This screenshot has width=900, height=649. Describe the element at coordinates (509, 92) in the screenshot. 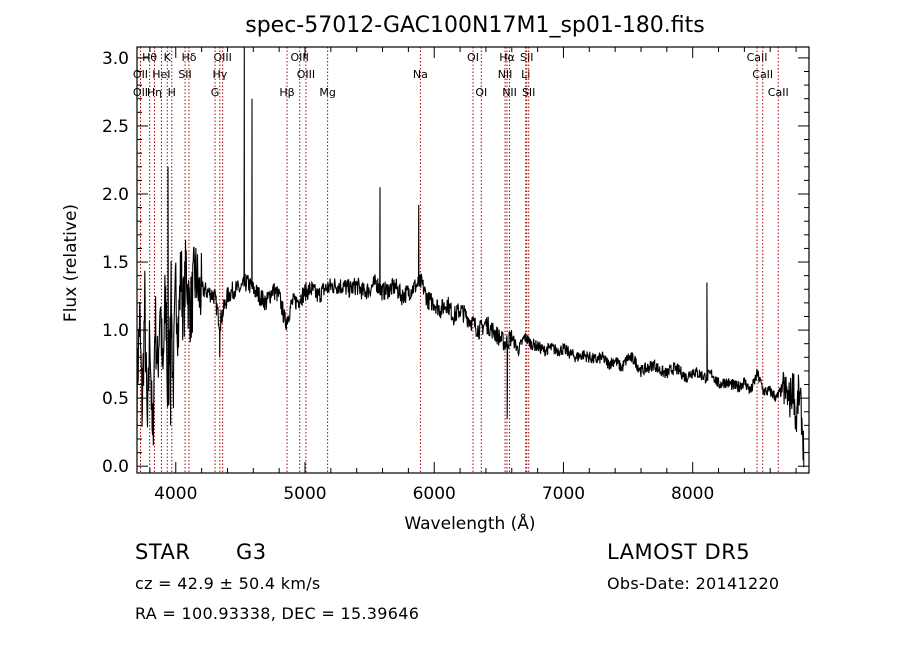

I see `line-marker-label-21: NII` at that location.